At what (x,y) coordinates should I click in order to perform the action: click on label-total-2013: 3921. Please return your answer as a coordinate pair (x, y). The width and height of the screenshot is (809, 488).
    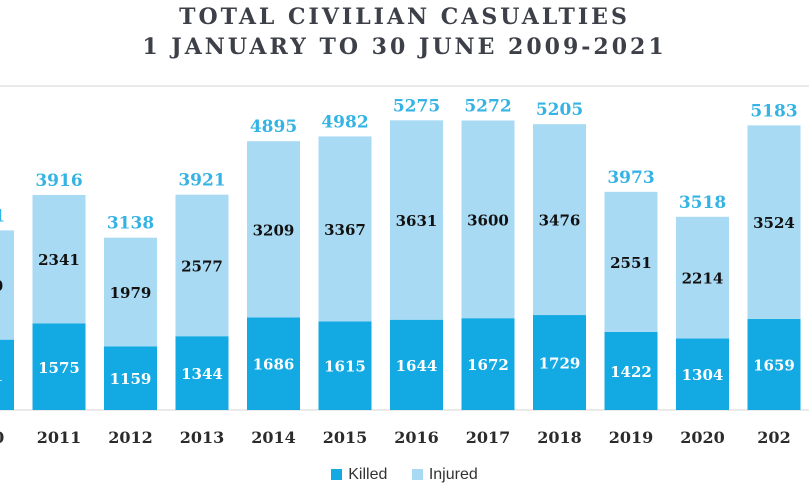
    Looking at the image, I should click on (201, 181).